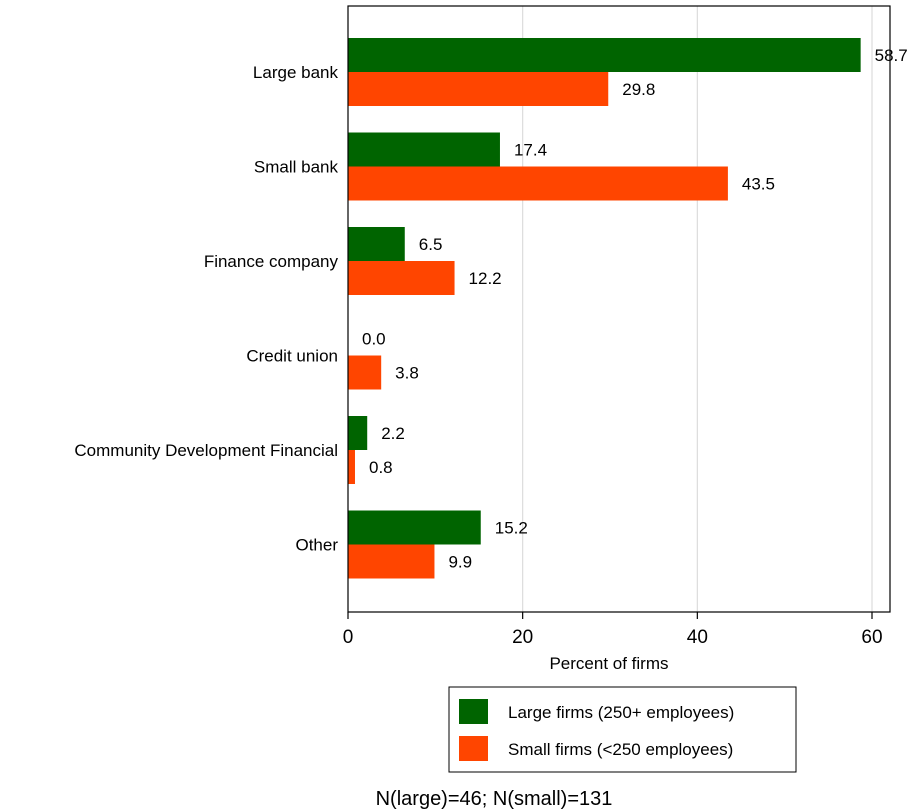 Image resolution: width=923 pixels, height=812 pixels. I want to click on legend-box, so click(622, 729).